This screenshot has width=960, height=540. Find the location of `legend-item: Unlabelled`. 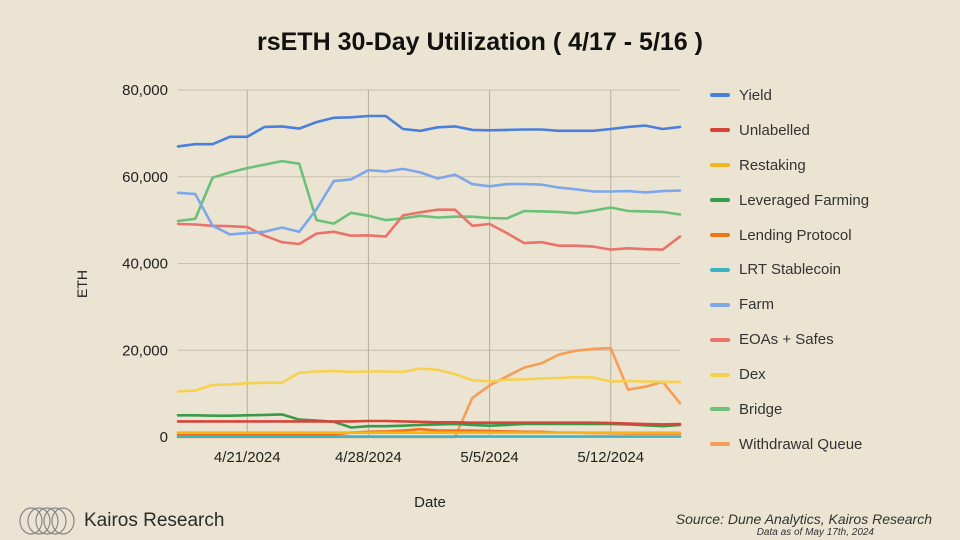

legend-item: Unlabelled is located at coordinates (789, 130).